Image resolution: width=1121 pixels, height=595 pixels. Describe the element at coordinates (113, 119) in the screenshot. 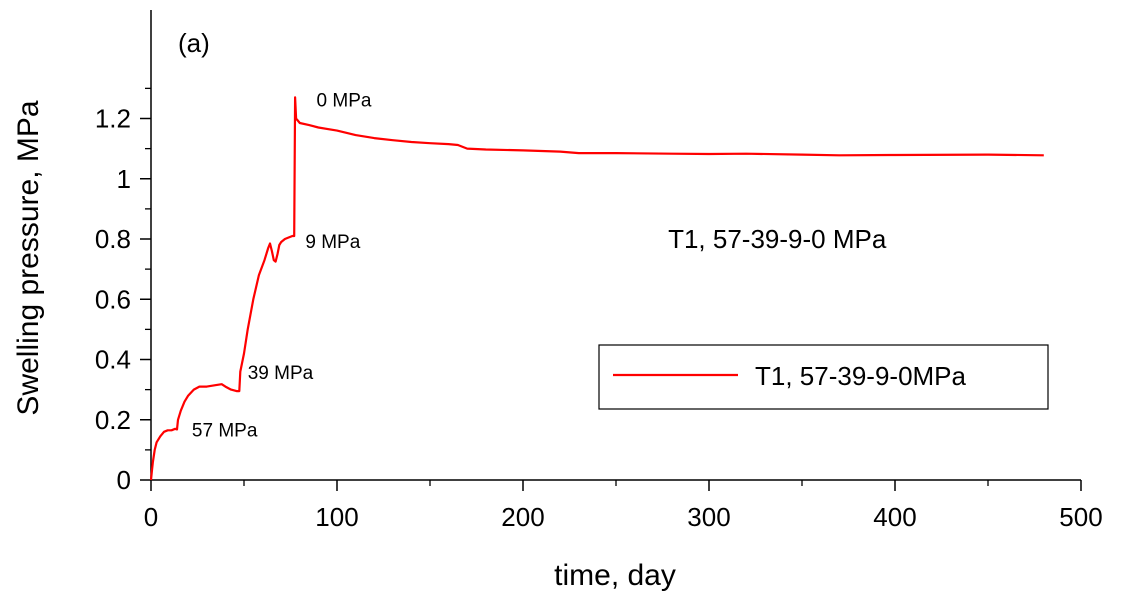

I see `y-tick-label: 1.2` at that location.